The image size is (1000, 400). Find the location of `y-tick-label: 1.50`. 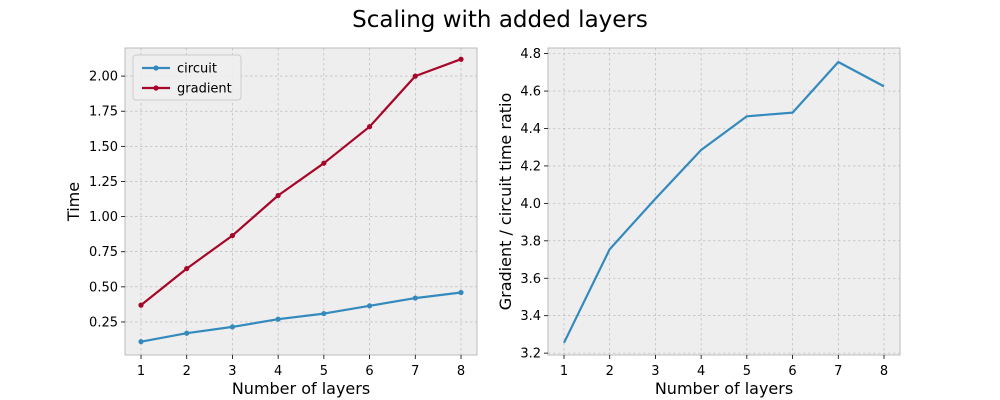

y-tick-label: 1.50 is located at coordinates (103, 147).